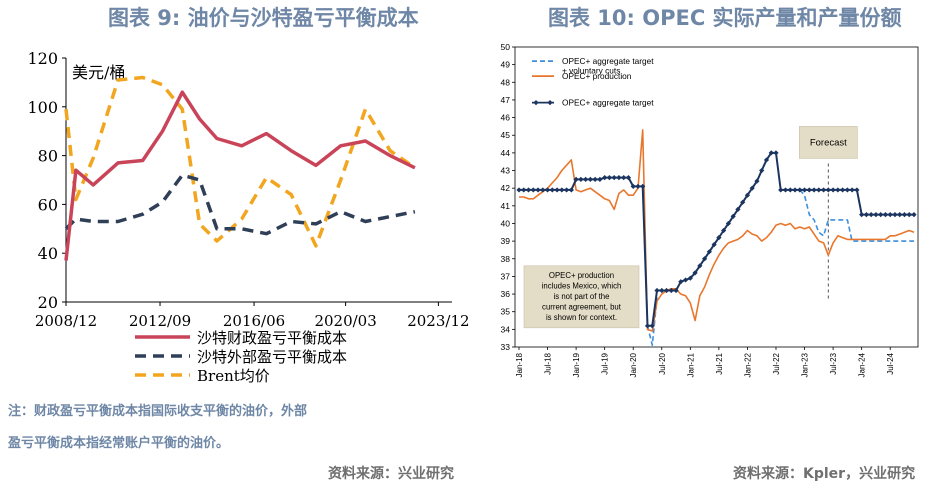  What do you see at coordinates (828, 142) in the screenshot?
I see `right-forecast-box` at bounding box center [828, 142].